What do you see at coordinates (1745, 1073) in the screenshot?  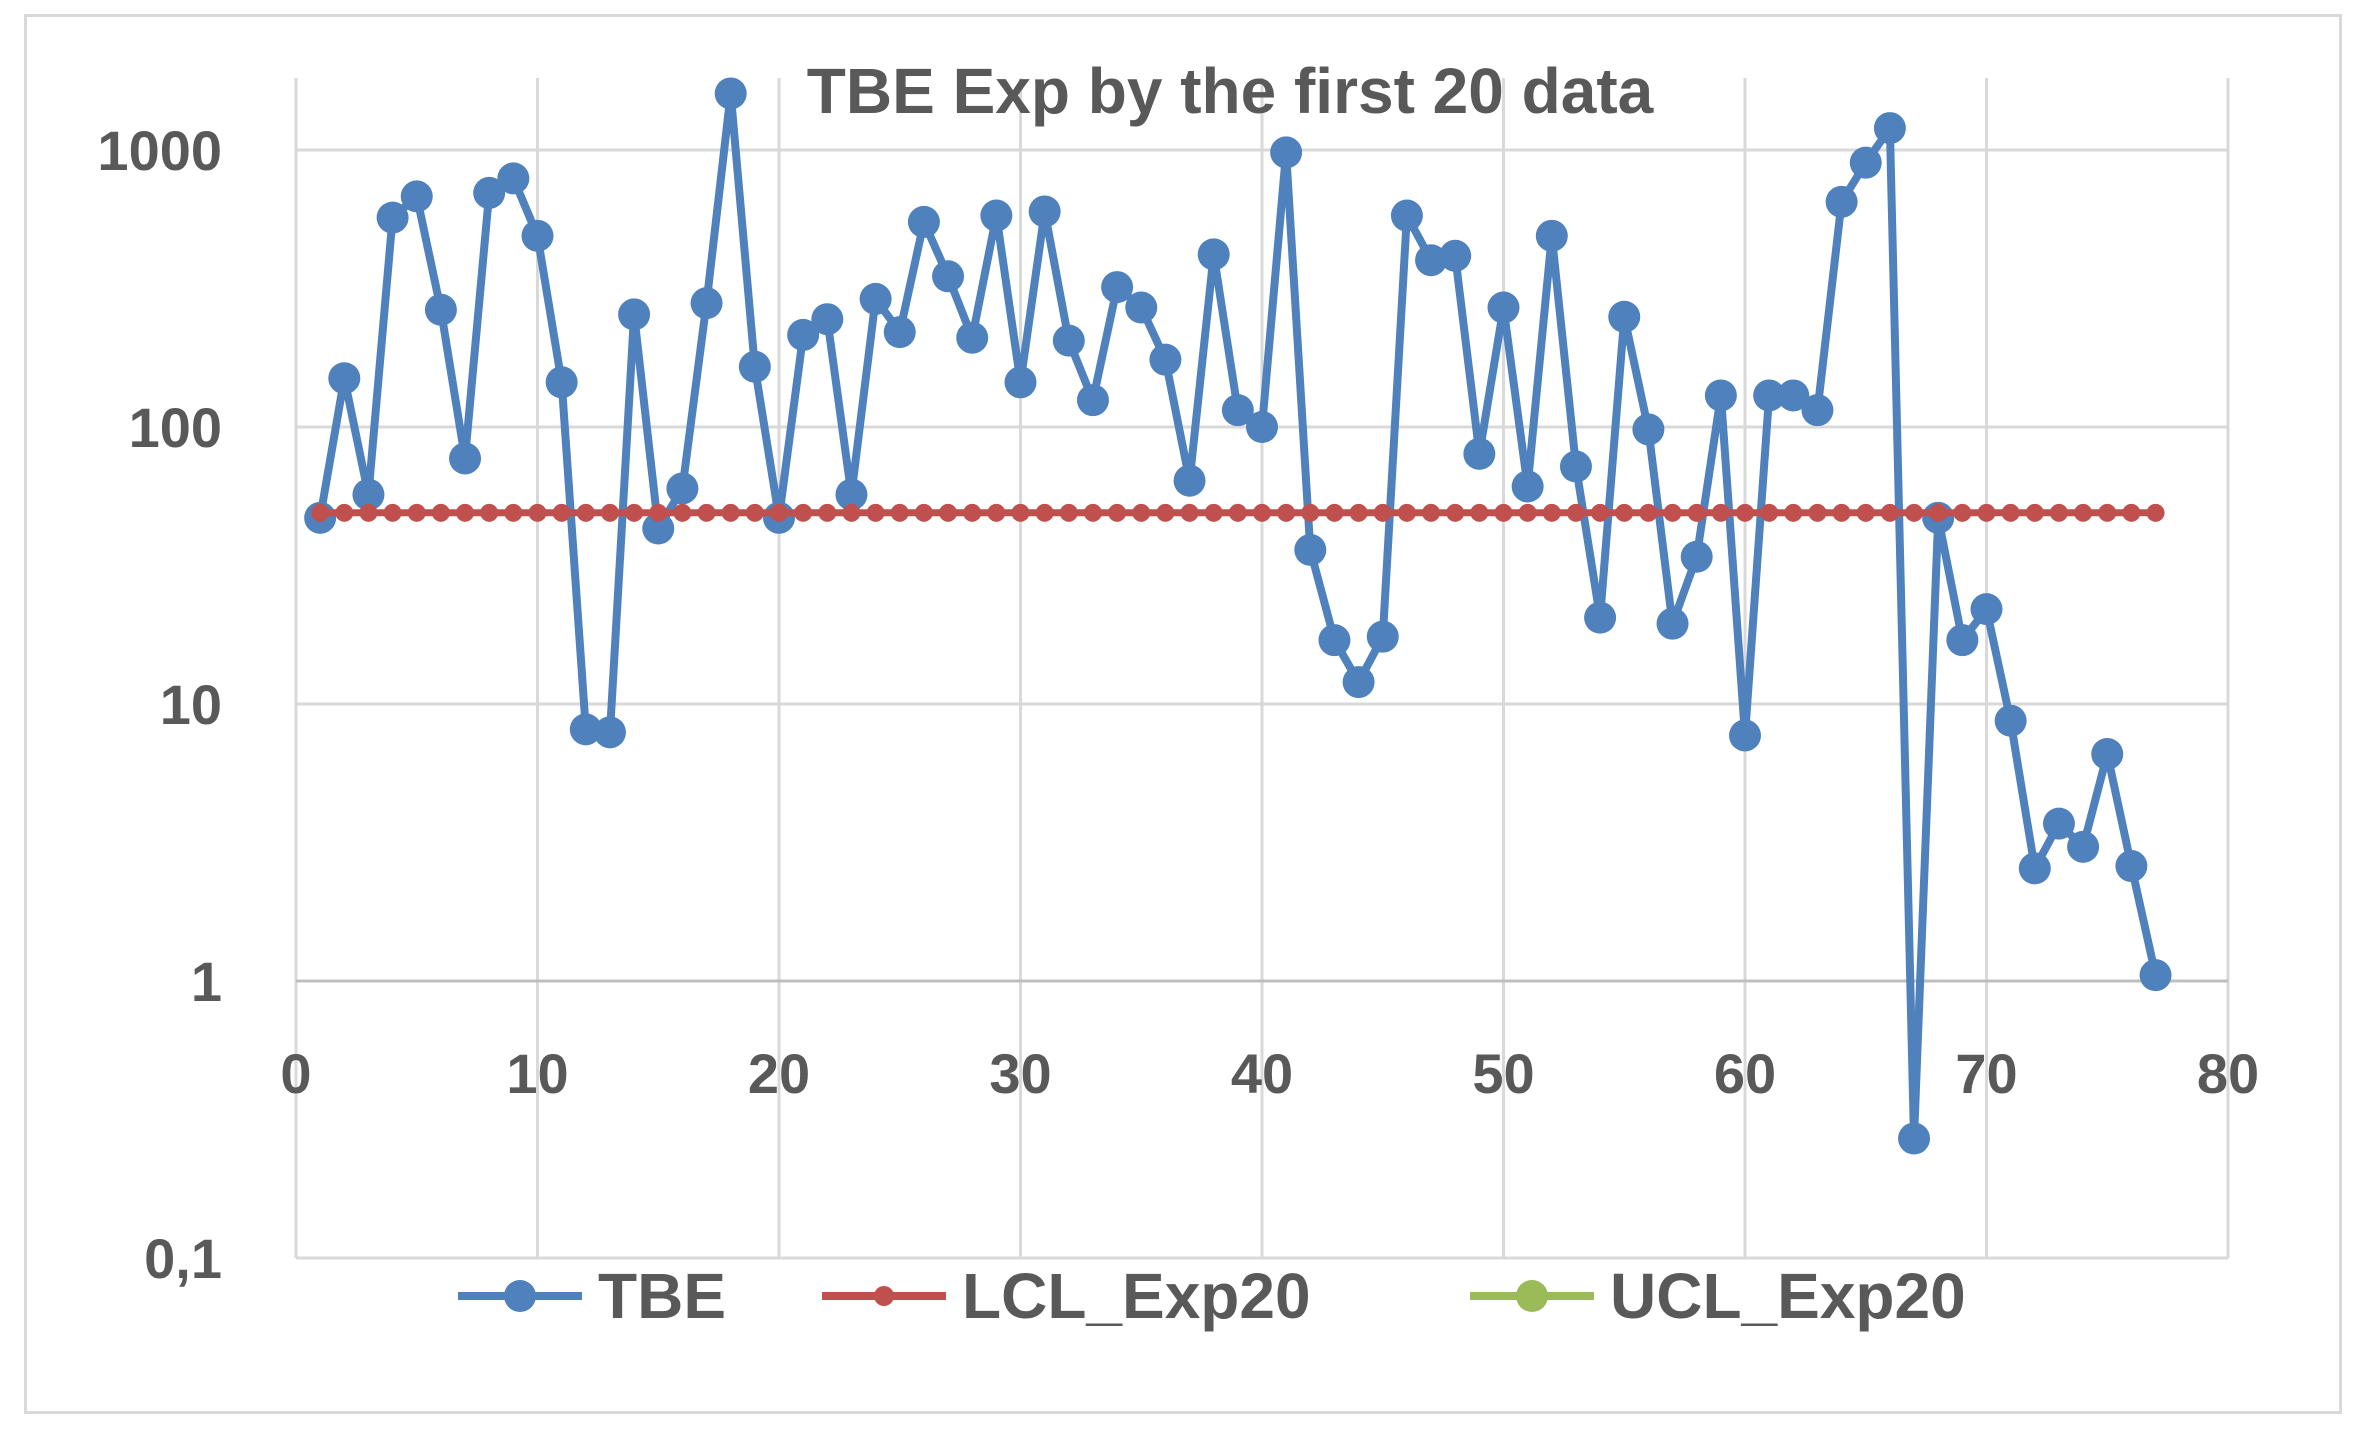 I see `x-tick-label: 60` at bounding box center [1745, 1073].